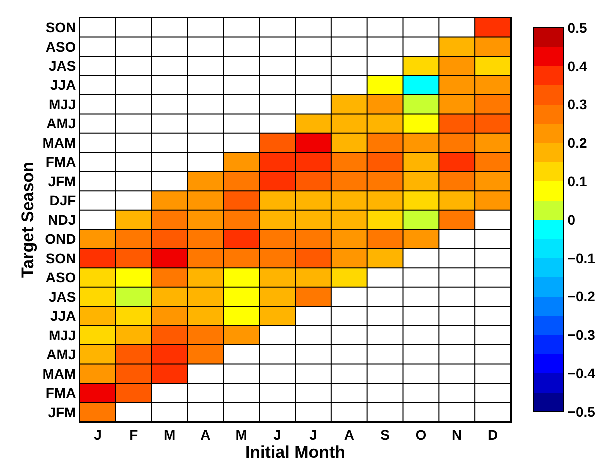  I want to click on color-bar-label: 0.4, so click(578, 66).